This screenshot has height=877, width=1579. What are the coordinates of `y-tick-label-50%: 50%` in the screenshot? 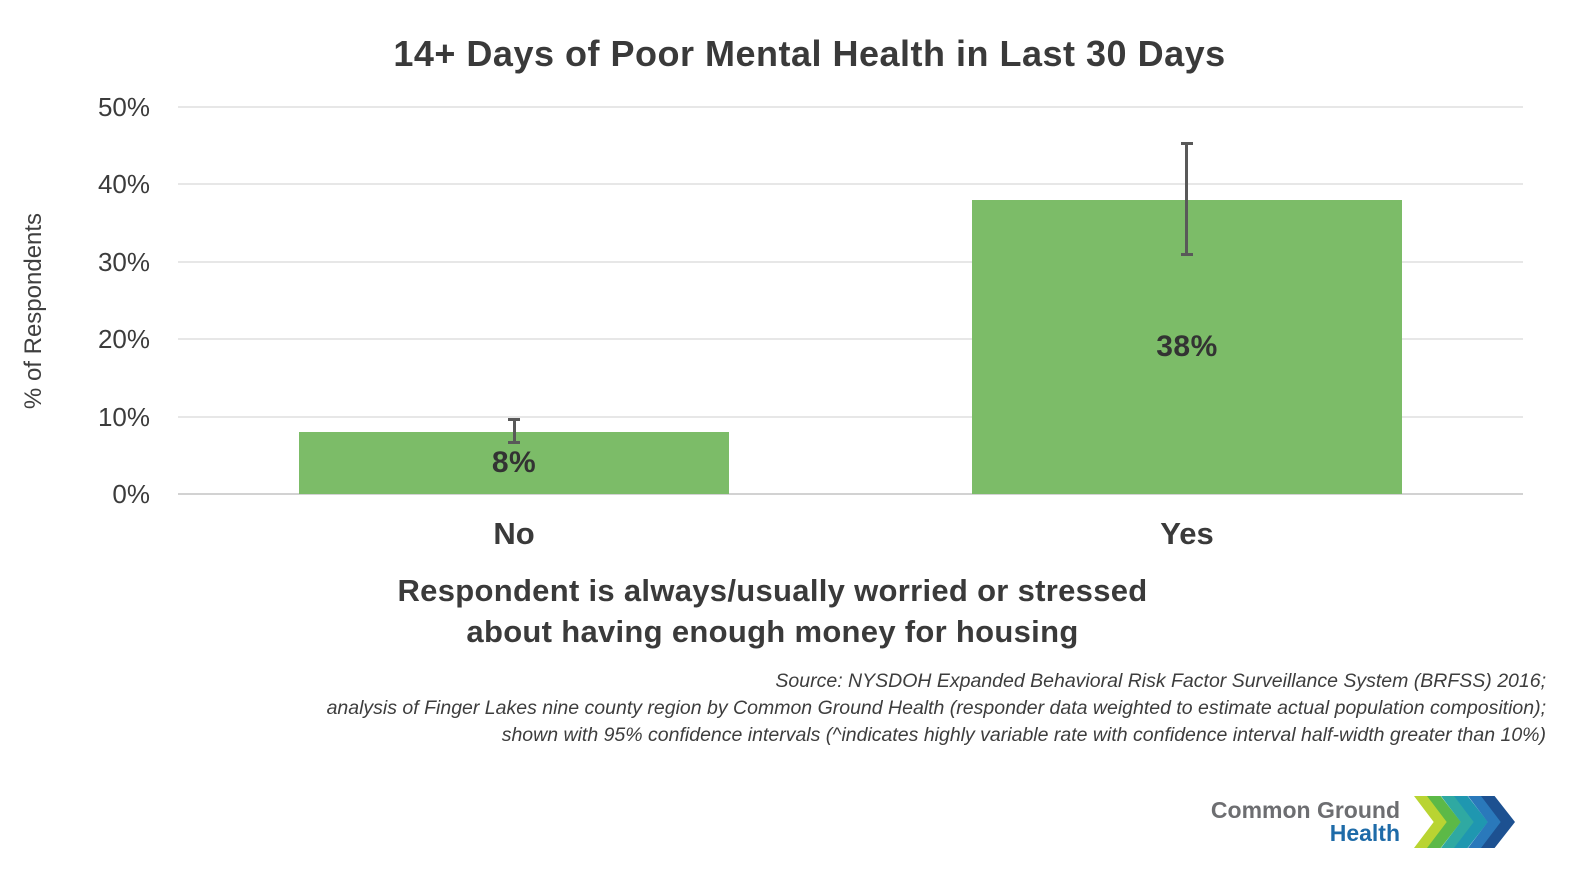 It's located at (123, 107).